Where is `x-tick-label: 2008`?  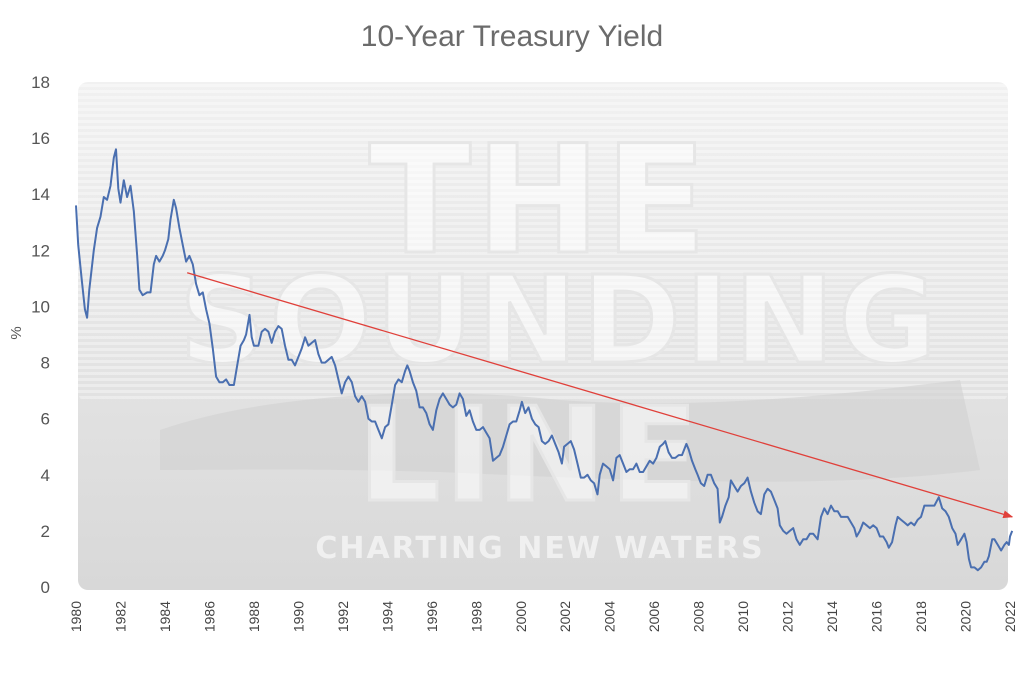 x-tick-label: 2008 is located at coordinates (699, 616).